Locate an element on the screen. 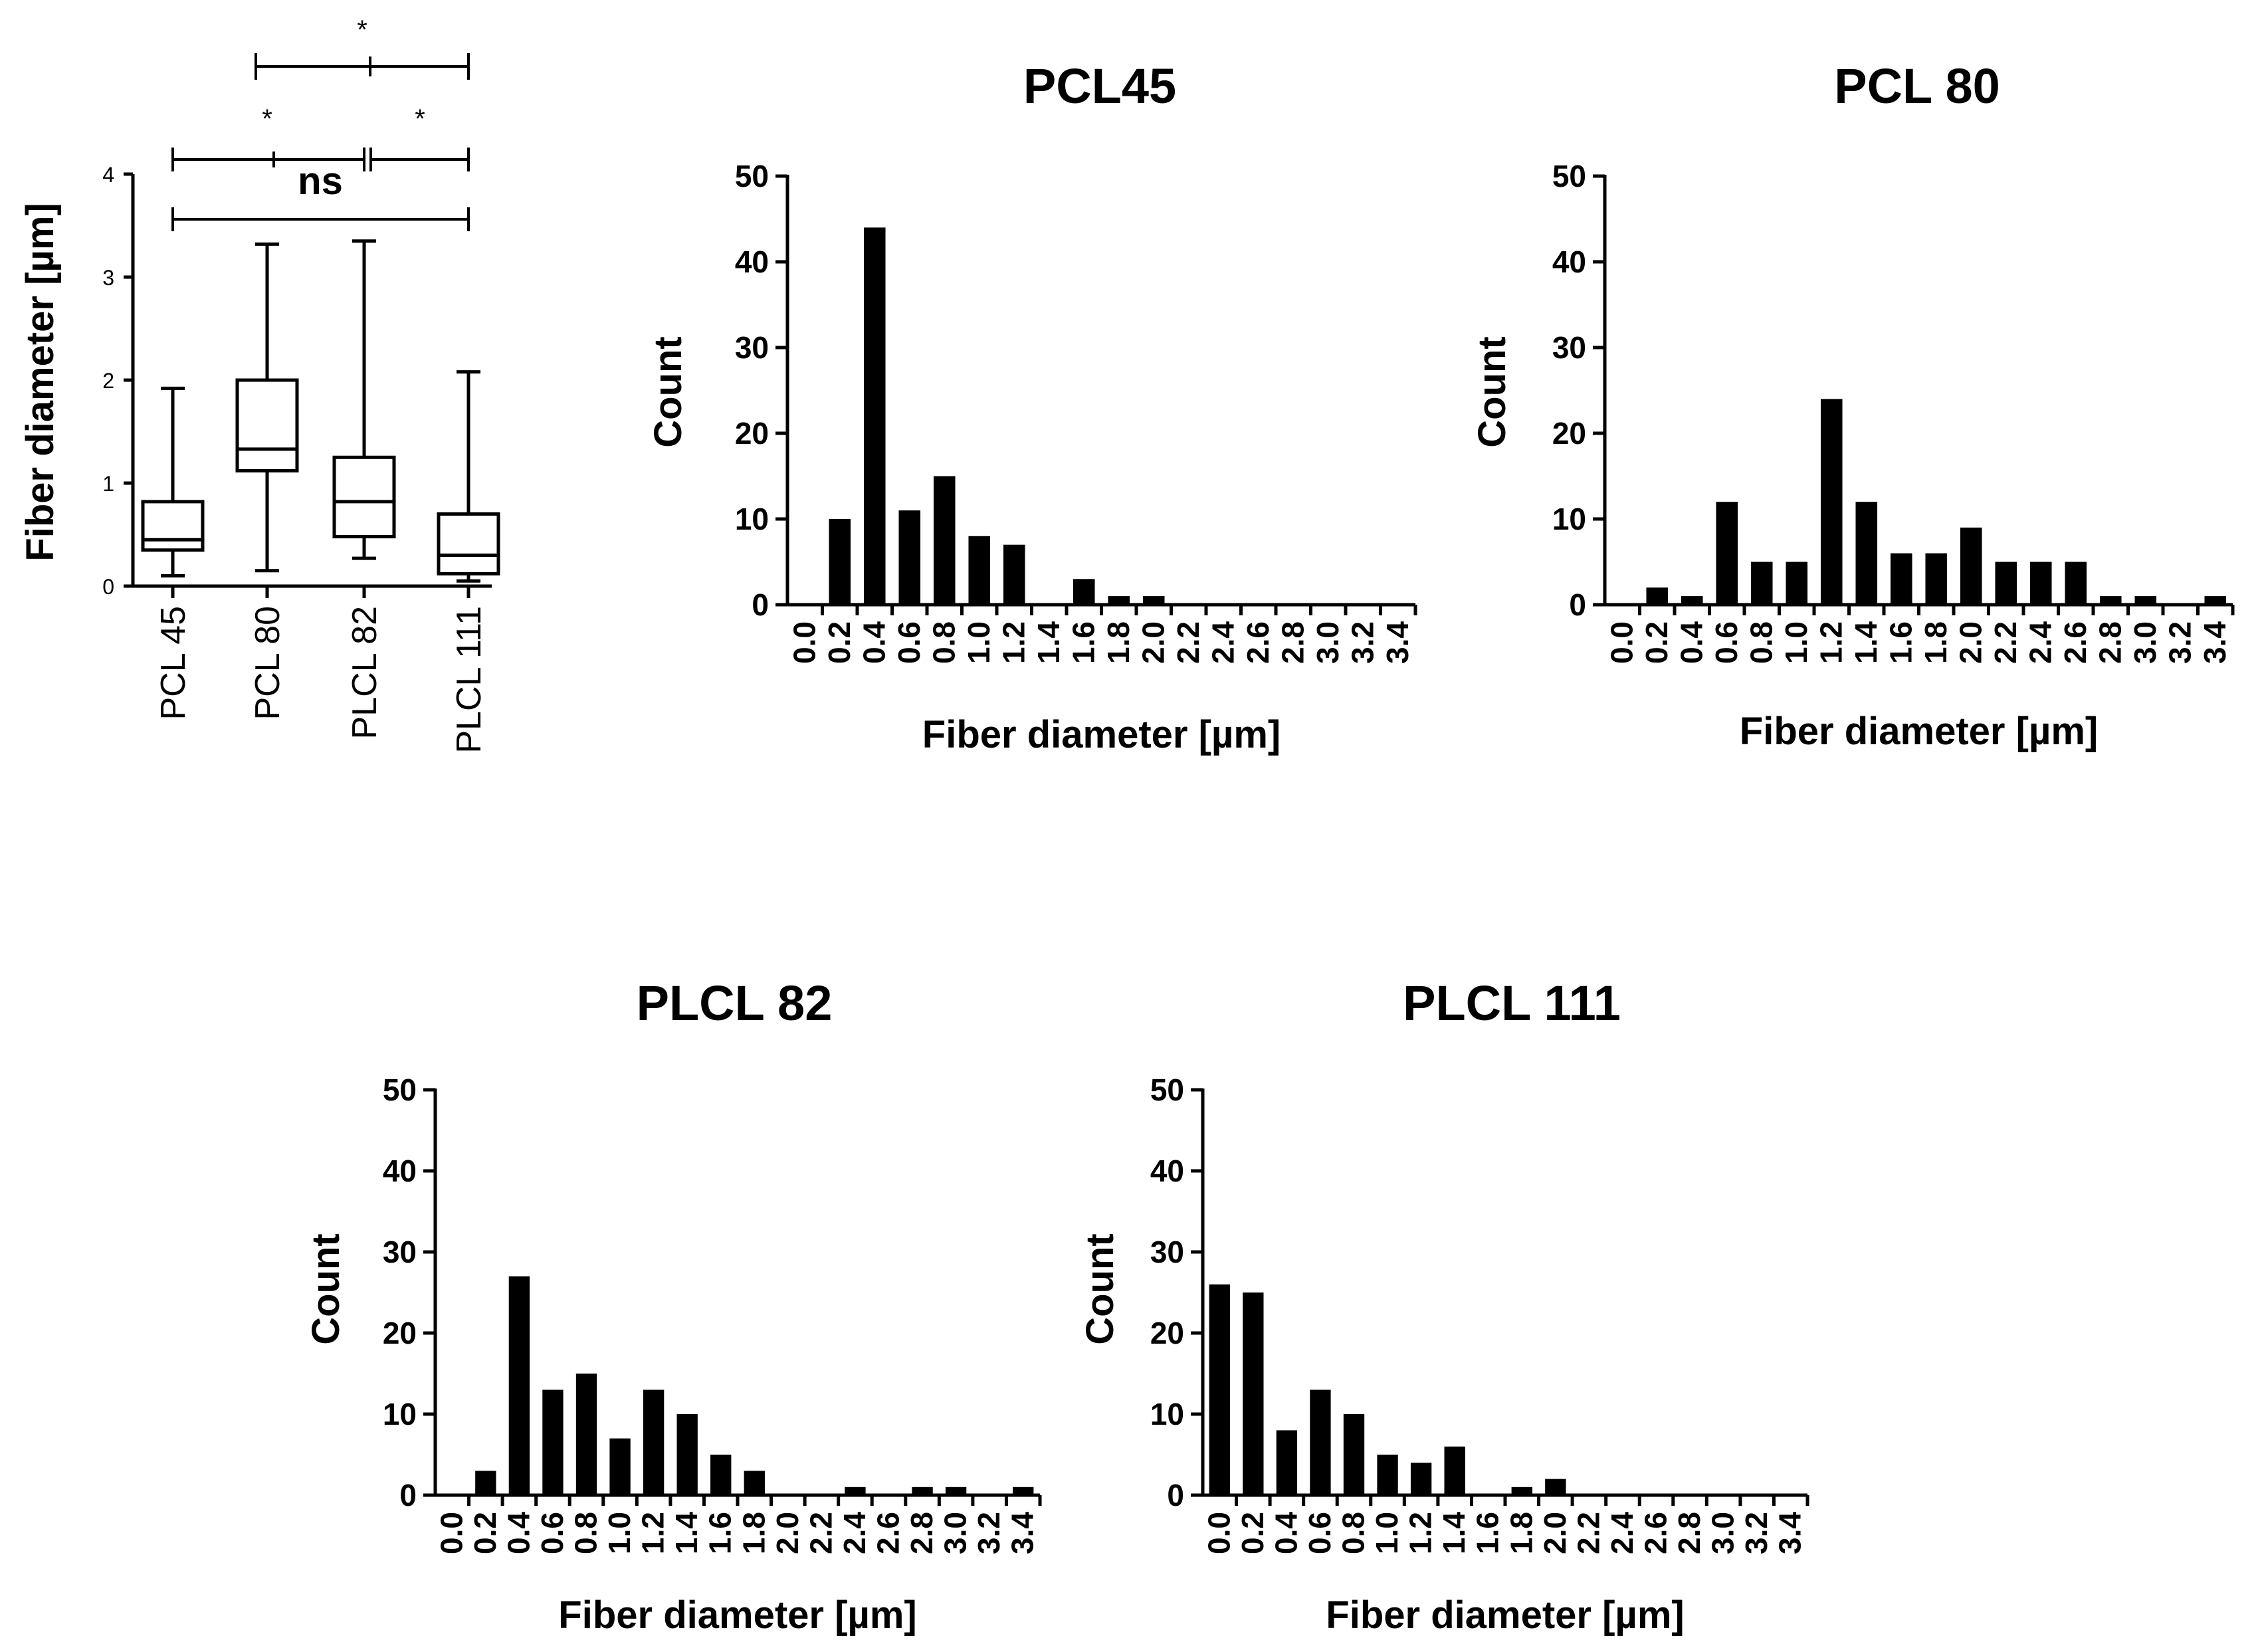 The width and height of the screenshot is (2262, 1652). x-tick-label: 1.0 is located at coordinates (619, 1533).